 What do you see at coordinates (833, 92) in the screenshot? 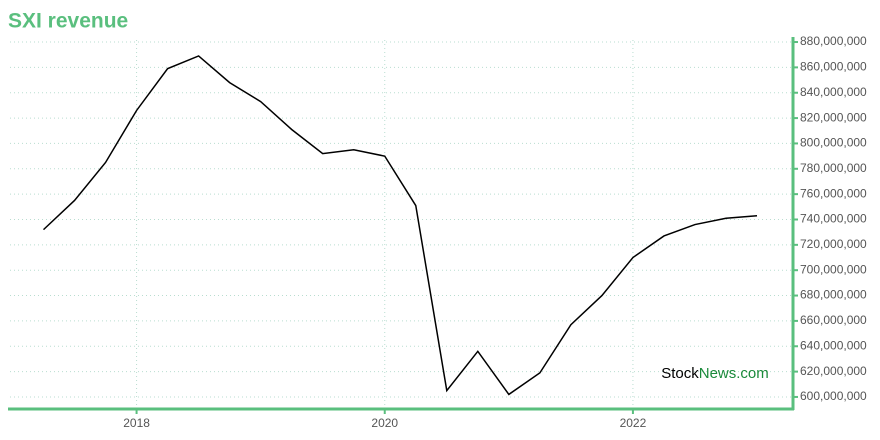
I see `y-tick-label: 840,000,000` at bounding box center [833, 92].